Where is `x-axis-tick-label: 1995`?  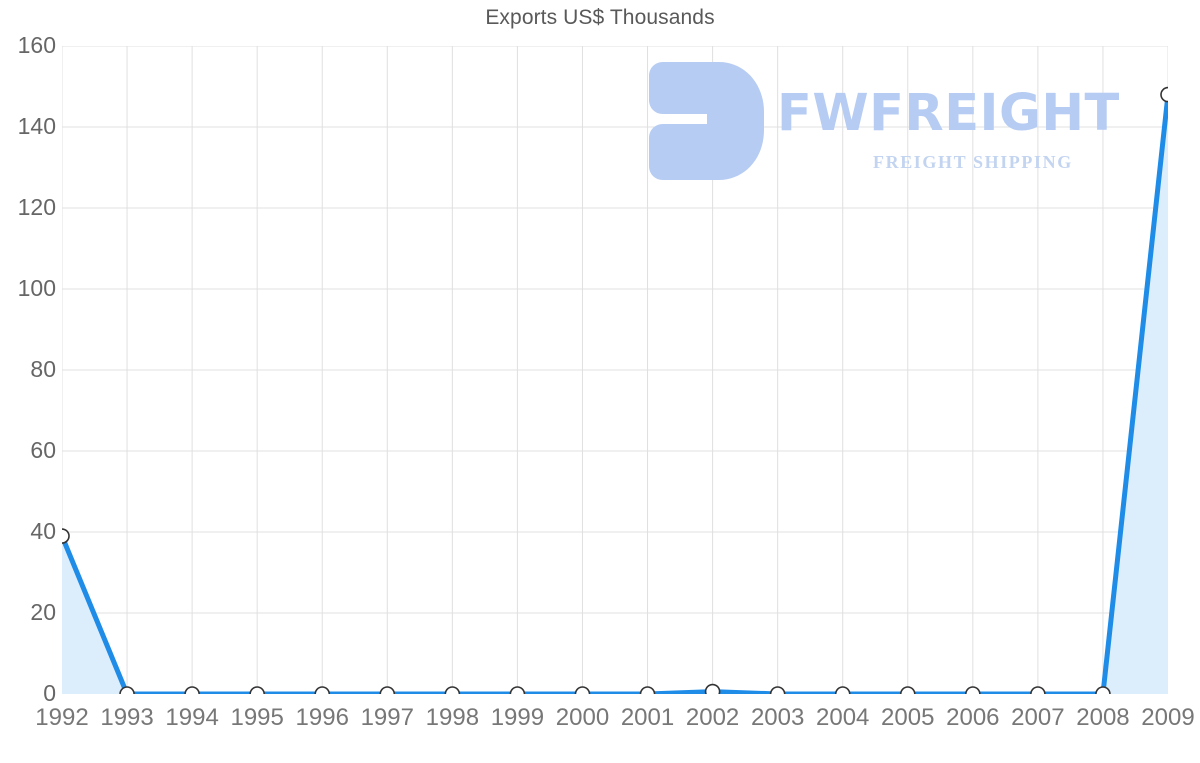 x-axis-tick-label: 1995 is located at coordinates (257, 717).